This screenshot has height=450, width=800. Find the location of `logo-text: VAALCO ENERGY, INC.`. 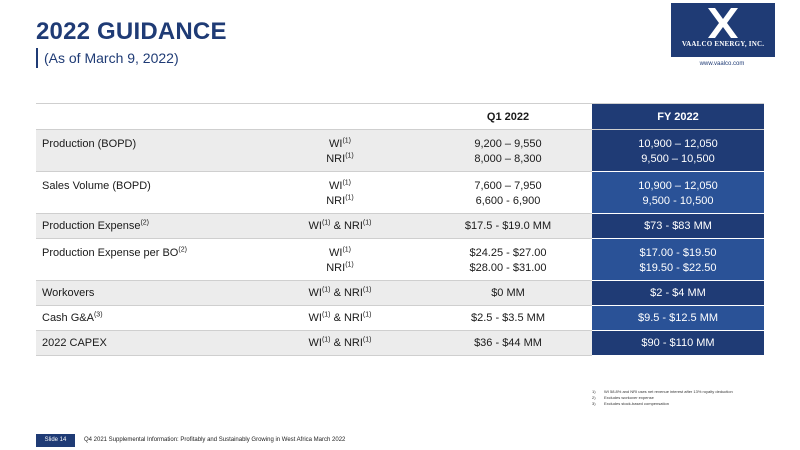

logo-text: VAALCO ENERGY, INC. is located at coordinates (723, 44).